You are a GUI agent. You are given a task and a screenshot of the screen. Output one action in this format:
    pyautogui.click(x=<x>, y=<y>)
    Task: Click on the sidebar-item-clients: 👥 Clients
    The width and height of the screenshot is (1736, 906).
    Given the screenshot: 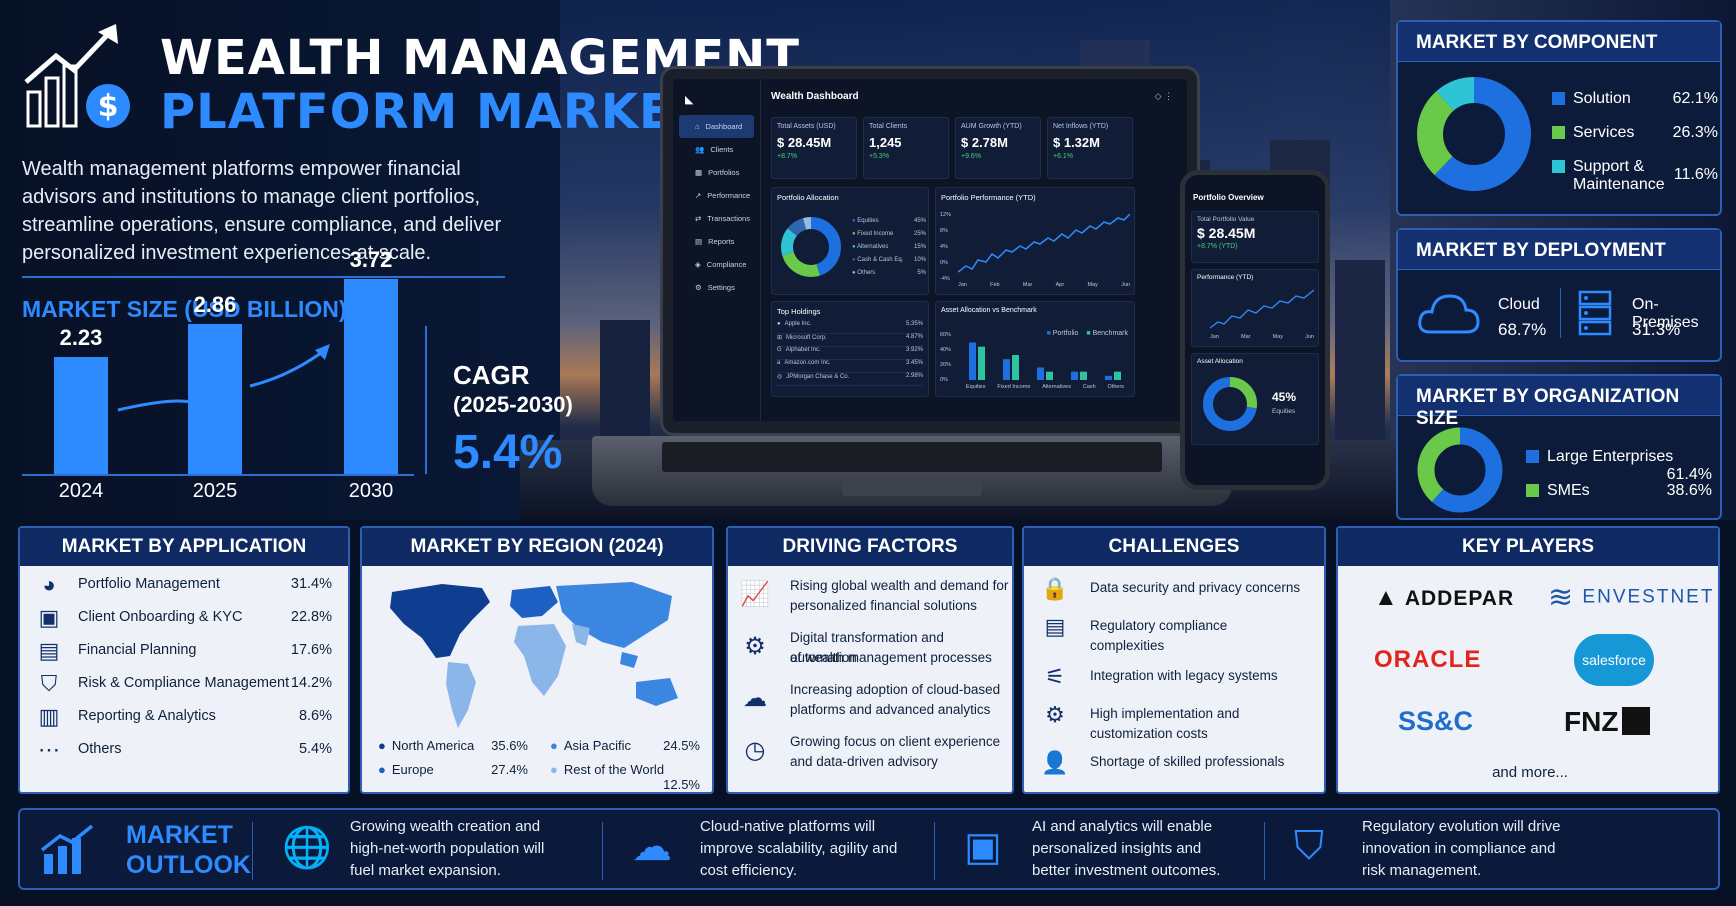 What is the action you would take?
    pyautogui.click(x=716, y=149)
    